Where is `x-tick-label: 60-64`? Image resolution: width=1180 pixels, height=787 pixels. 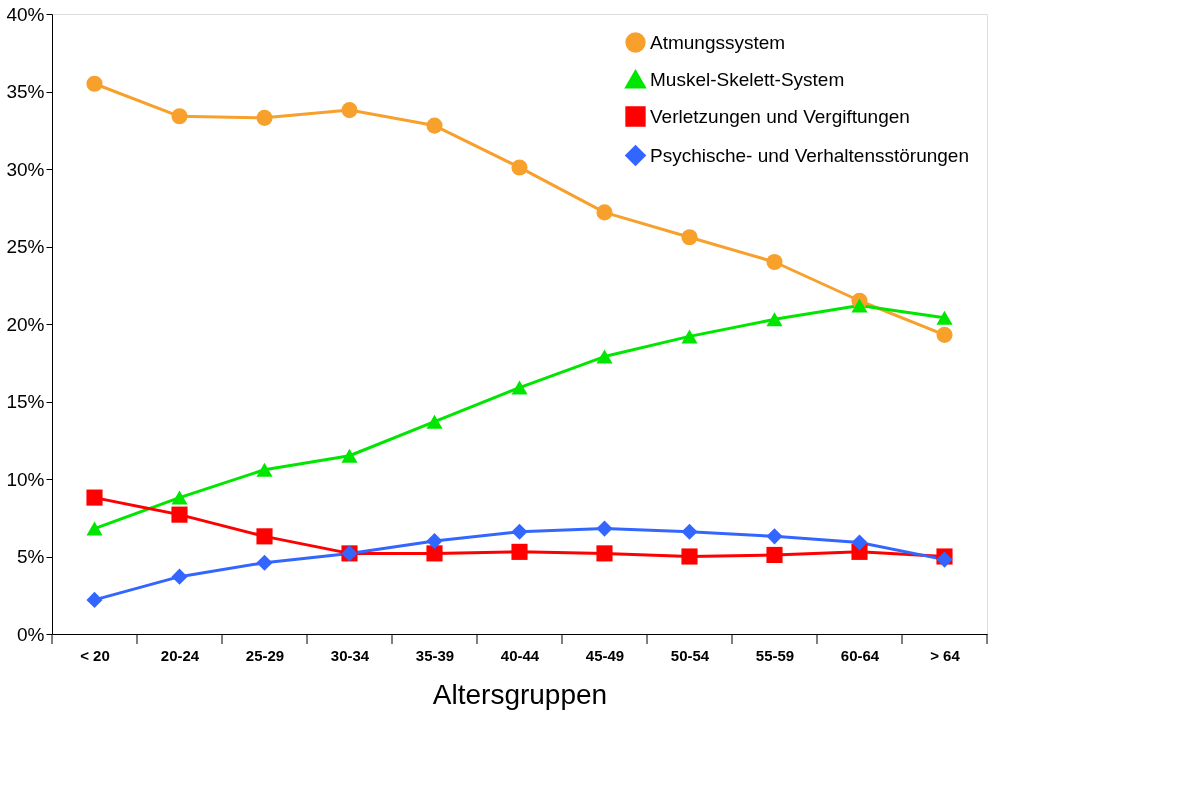 x-tick-label: 60-64 is located at coordinates (860, 655).